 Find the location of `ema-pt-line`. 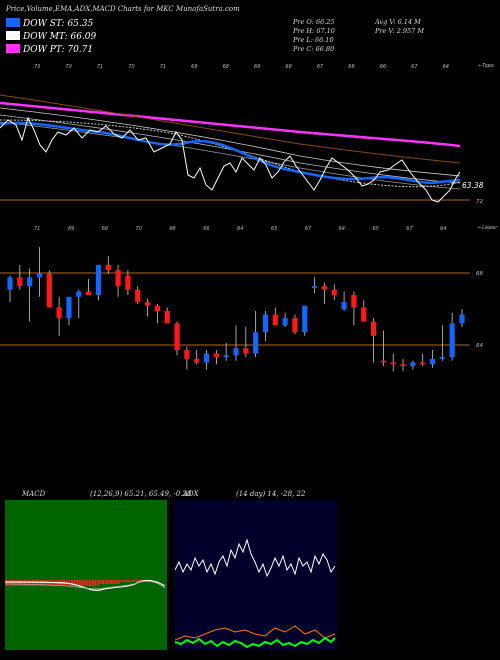

ema-pt-line is located at coordinates (230, 124).